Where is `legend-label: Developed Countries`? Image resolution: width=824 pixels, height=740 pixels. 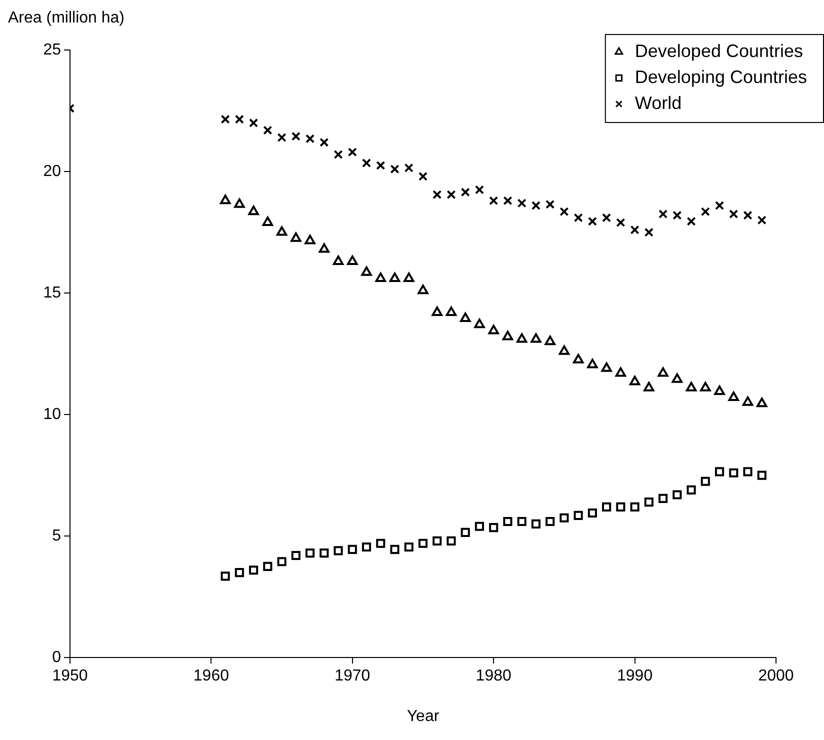
legend-label: Developed Countries is located at coordinates (719, 50).